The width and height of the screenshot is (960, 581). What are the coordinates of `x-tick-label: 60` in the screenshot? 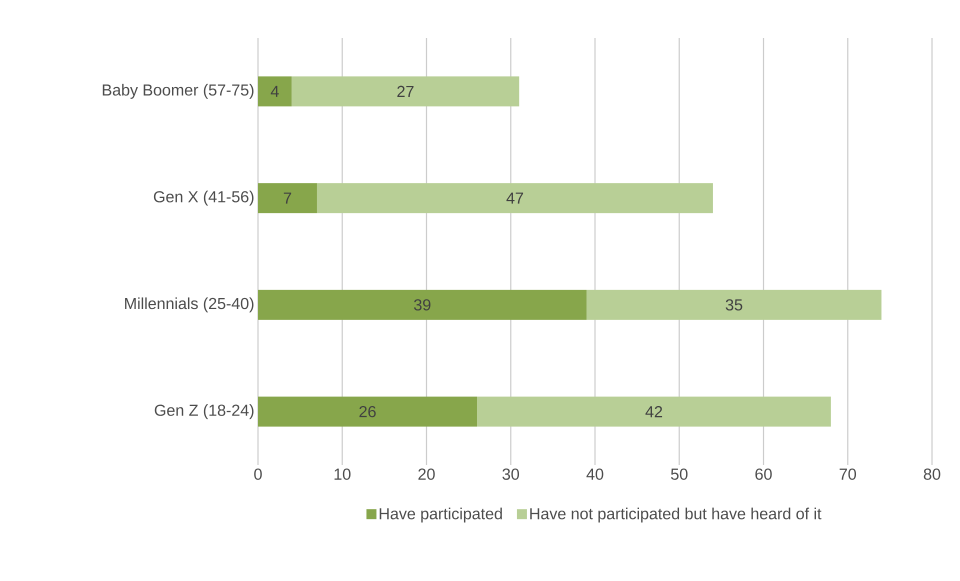 It's located at (763, 474).